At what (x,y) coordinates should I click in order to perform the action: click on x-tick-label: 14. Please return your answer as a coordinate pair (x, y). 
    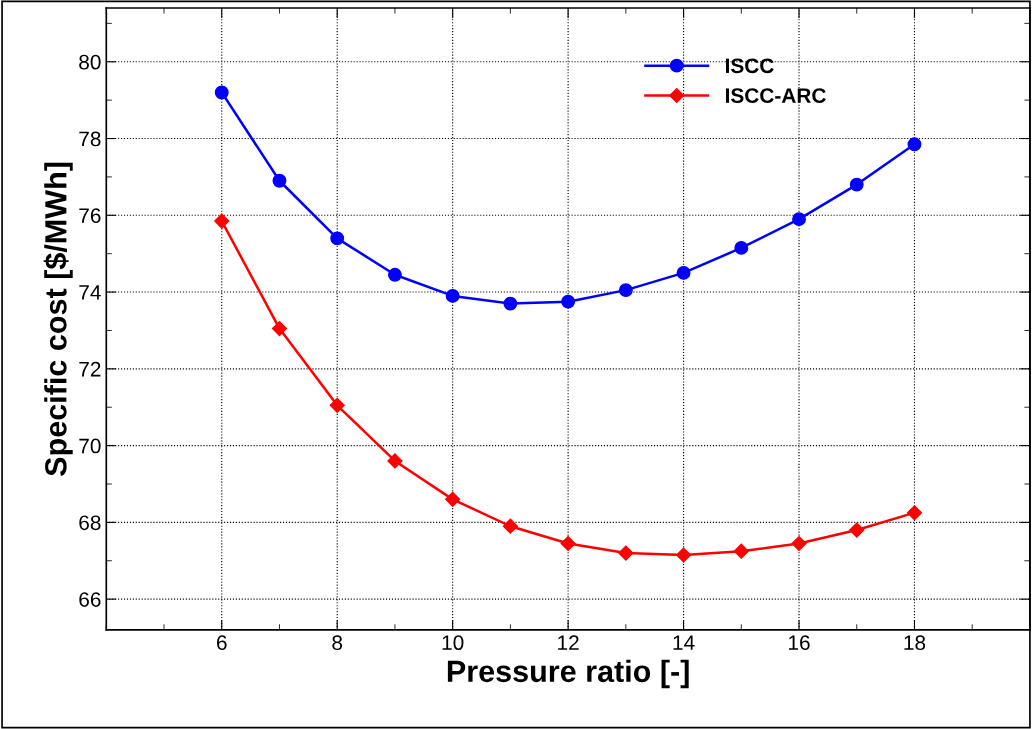
    Looking at the image, I should click on (684, 642).